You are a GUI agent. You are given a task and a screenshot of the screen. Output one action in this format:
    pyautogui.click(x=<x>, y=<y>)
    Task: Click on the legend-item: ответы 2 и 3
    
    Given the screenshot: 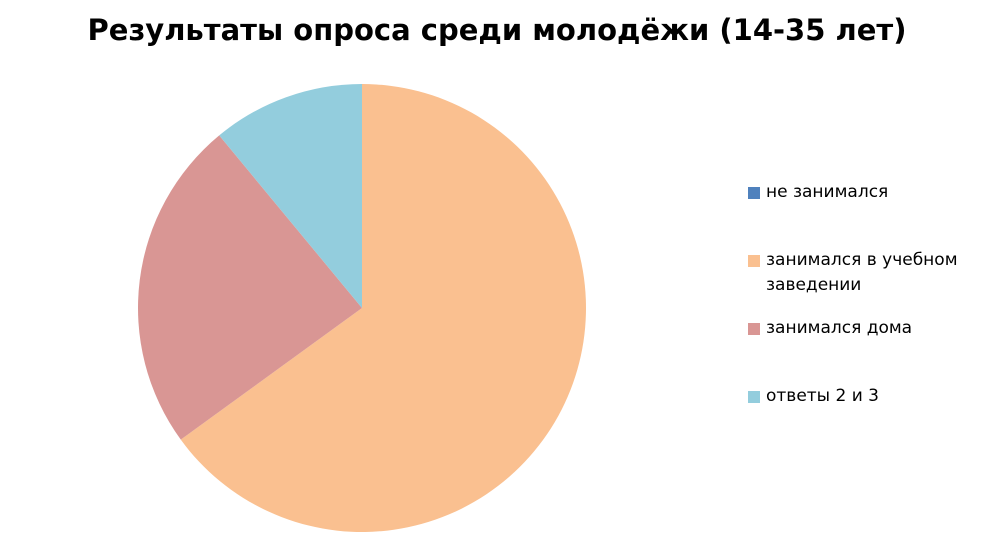 What is the action you would take?
    pyautogui.click(x=868, y=418)
    